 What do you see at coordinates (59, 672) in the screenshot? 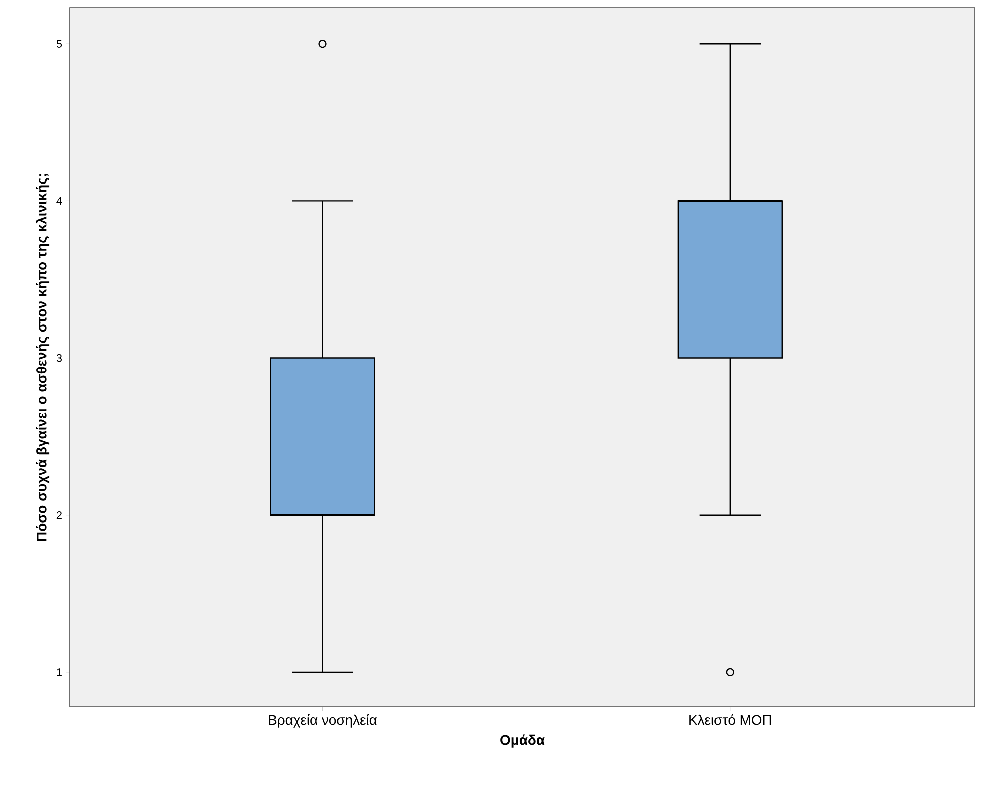
I see `y-tick-label: 1` at bounding box center [59, 672].